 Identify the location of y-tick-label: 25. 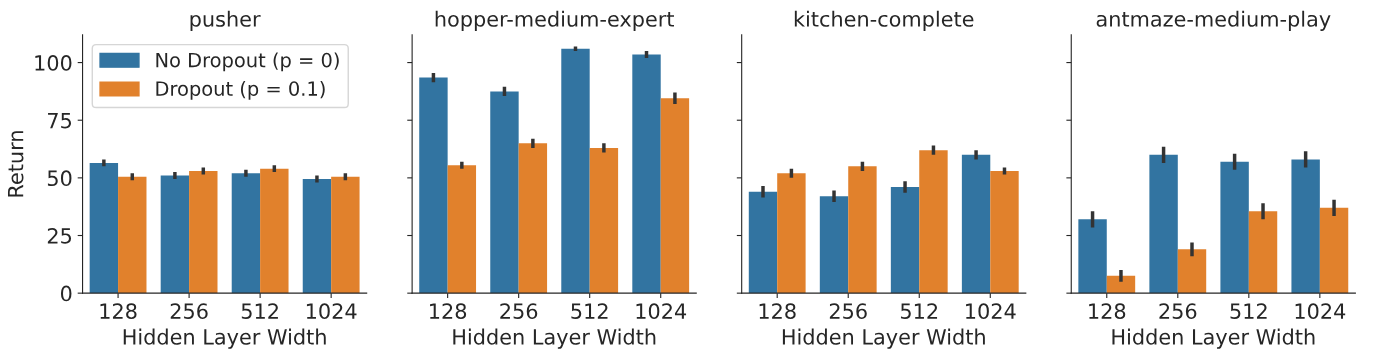
(59, 235).